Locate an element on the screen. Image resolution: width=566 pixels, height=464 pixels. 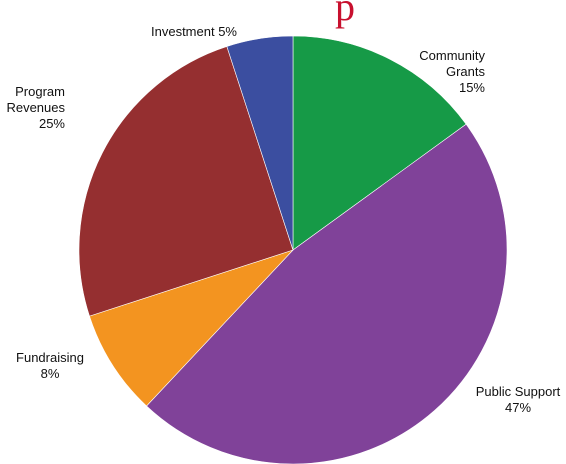
pie-label-fundraising: Fundraising 8% is located at coordinates (50, 365).